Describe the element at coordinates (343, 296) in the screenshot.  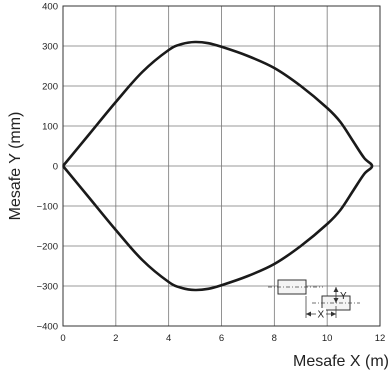
I see `inset-y-label: Y` at that location.